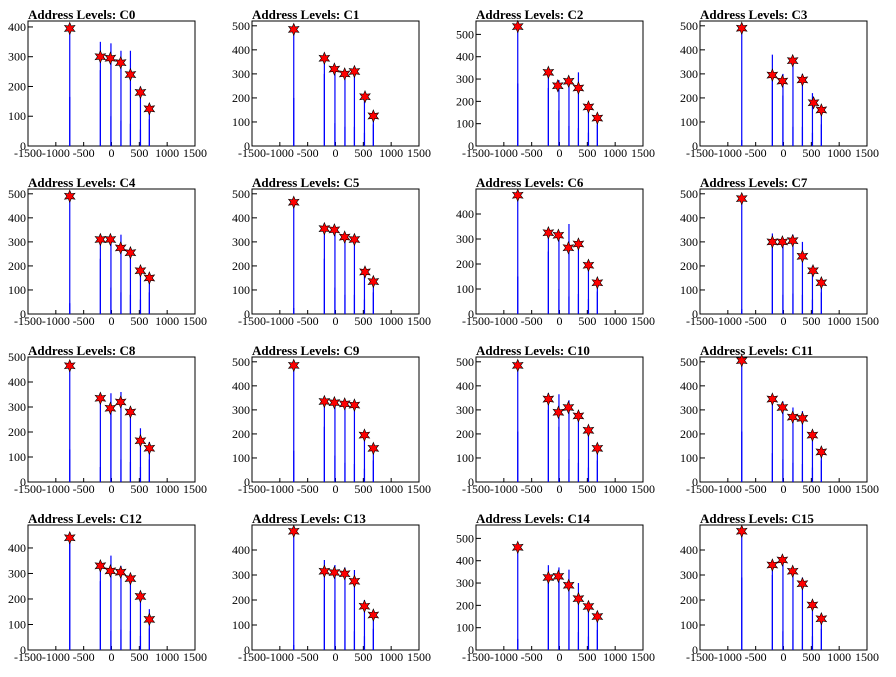 The width and height of the screenshot is (896, 677). I want to click on y-tick-label: 500, so click(689, 194).